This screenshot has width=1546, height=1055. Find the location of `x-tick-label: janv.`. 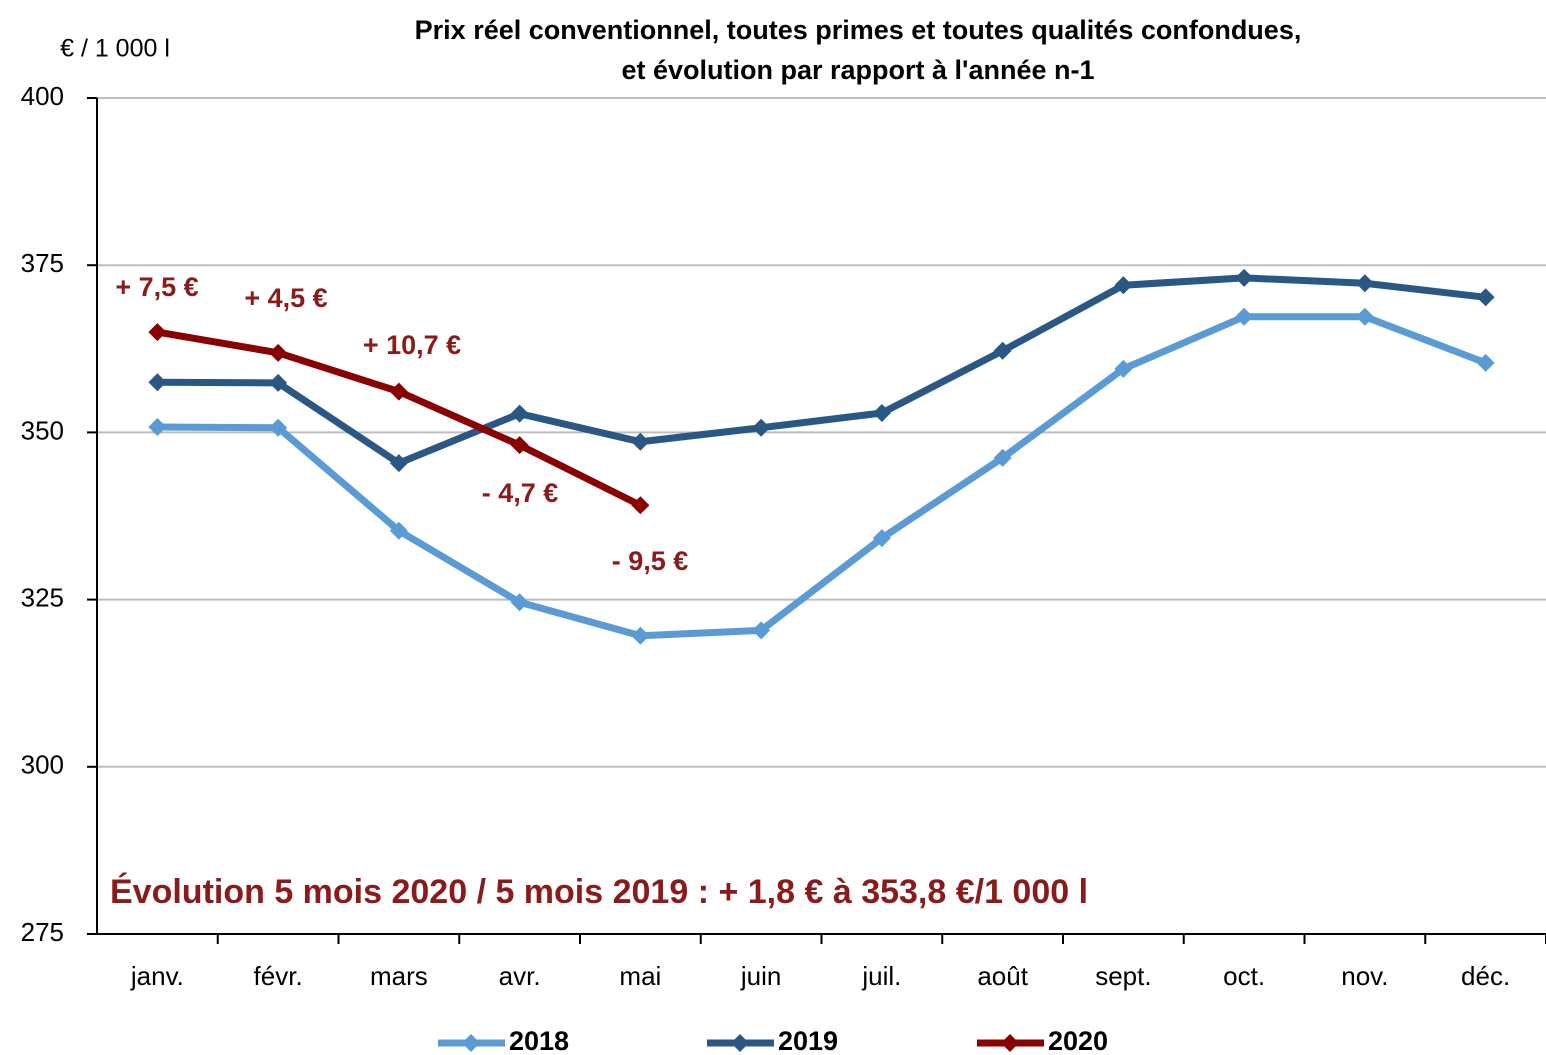

x-tick-label: janv. is located at coordinates (157, 976).